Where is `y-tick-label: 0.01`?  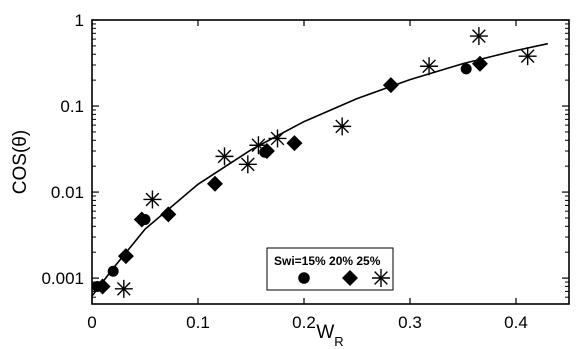
y-tick-label: 0.01 is located at coordinates (67, 192).